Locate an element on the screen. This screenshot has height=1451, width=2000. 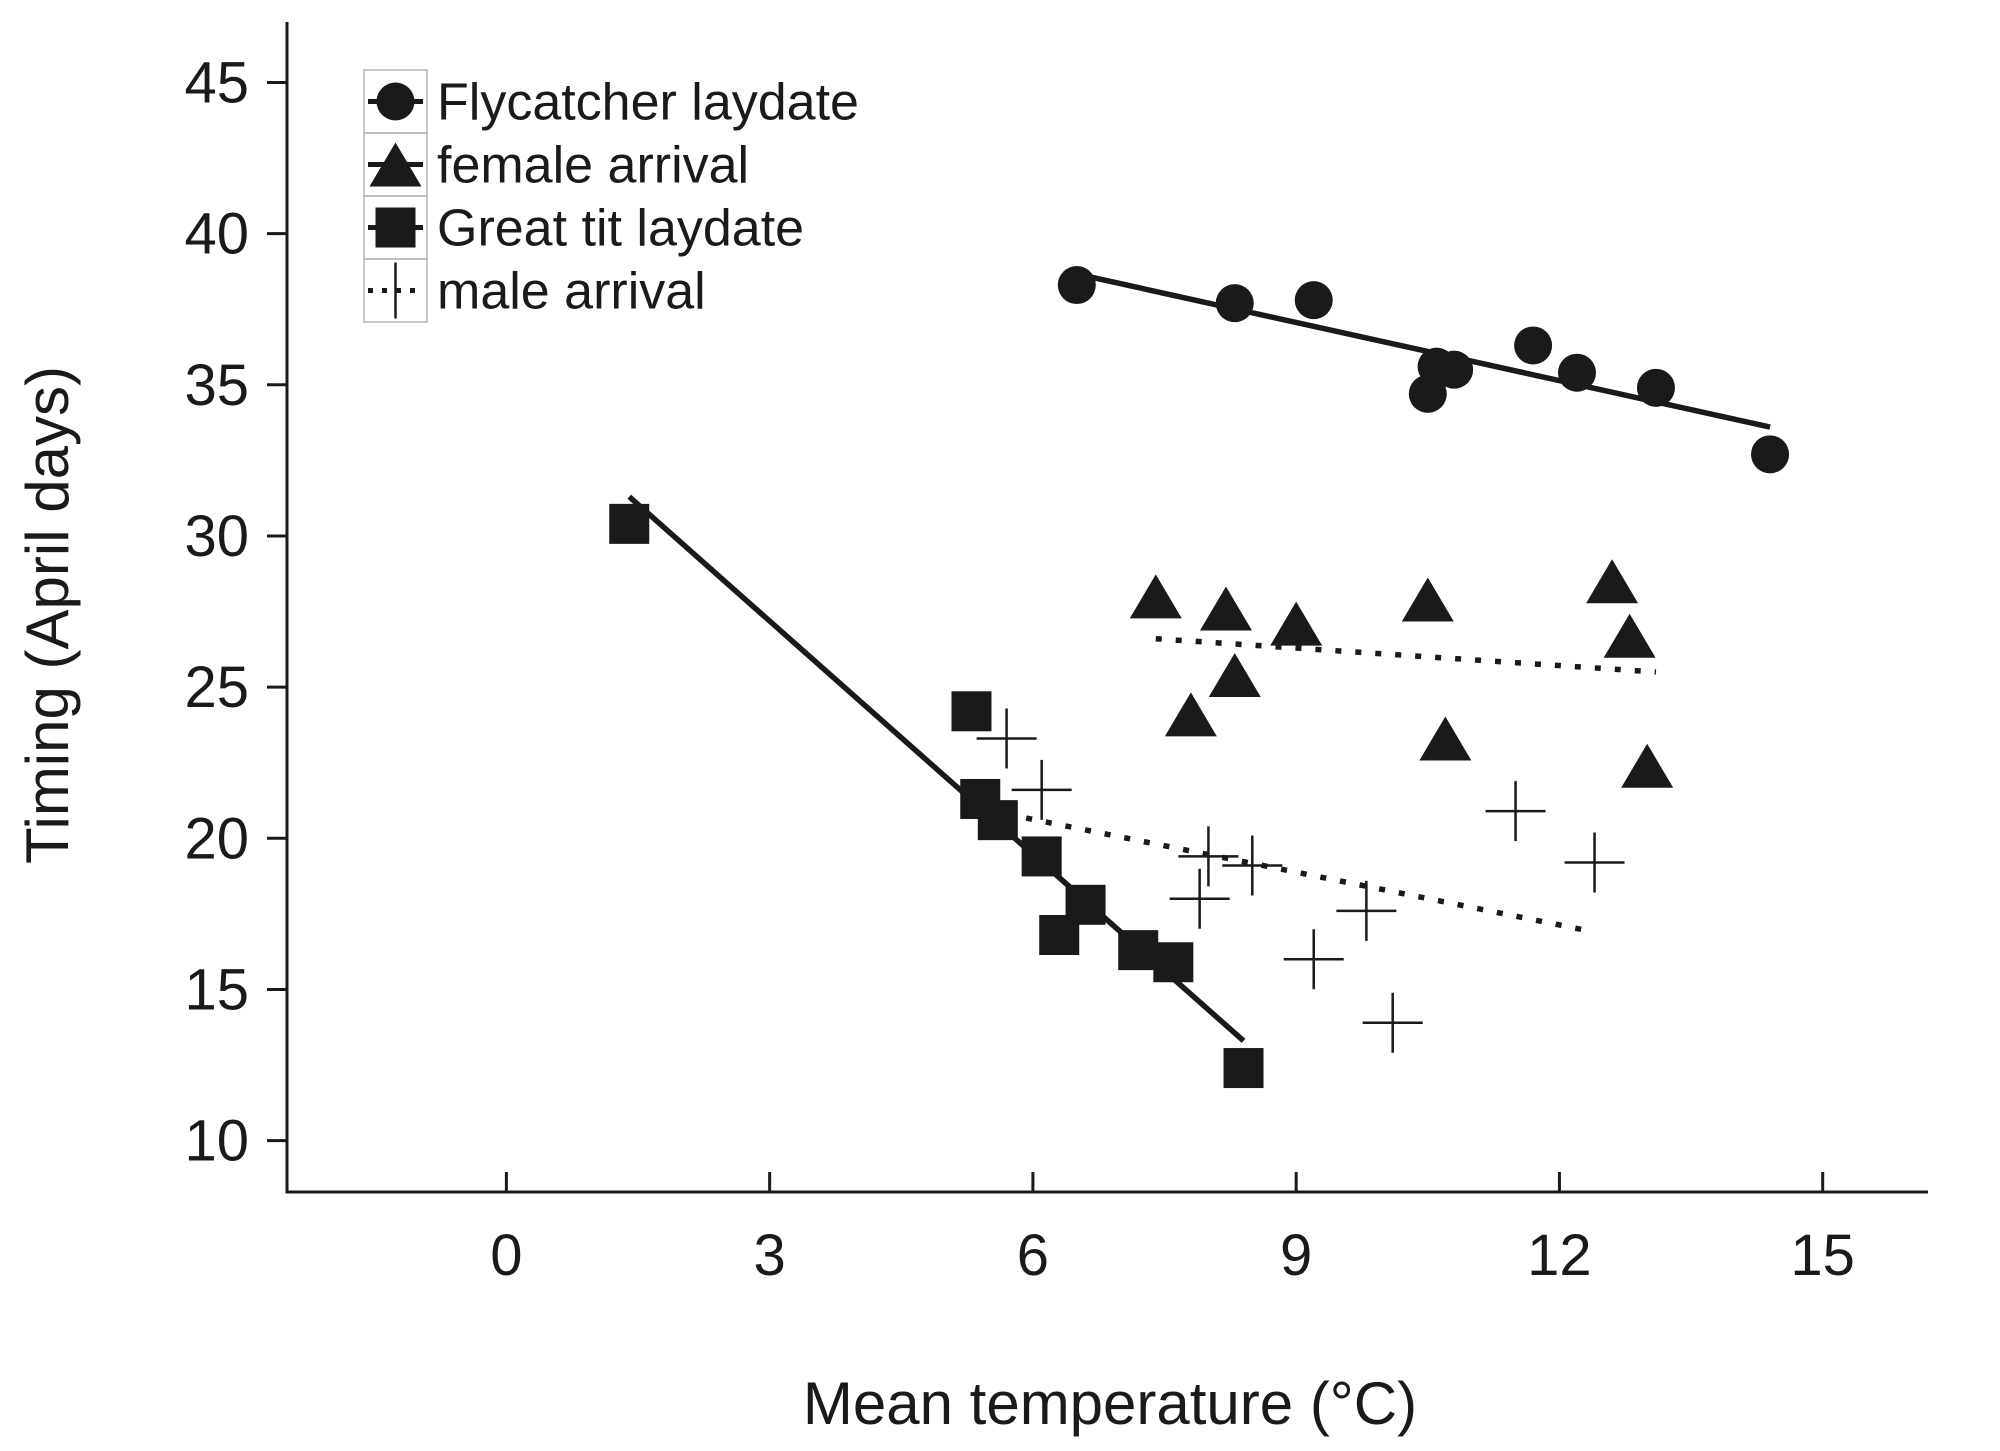
legend-entry: Great tit laydate is located at coordinates (583, 227).